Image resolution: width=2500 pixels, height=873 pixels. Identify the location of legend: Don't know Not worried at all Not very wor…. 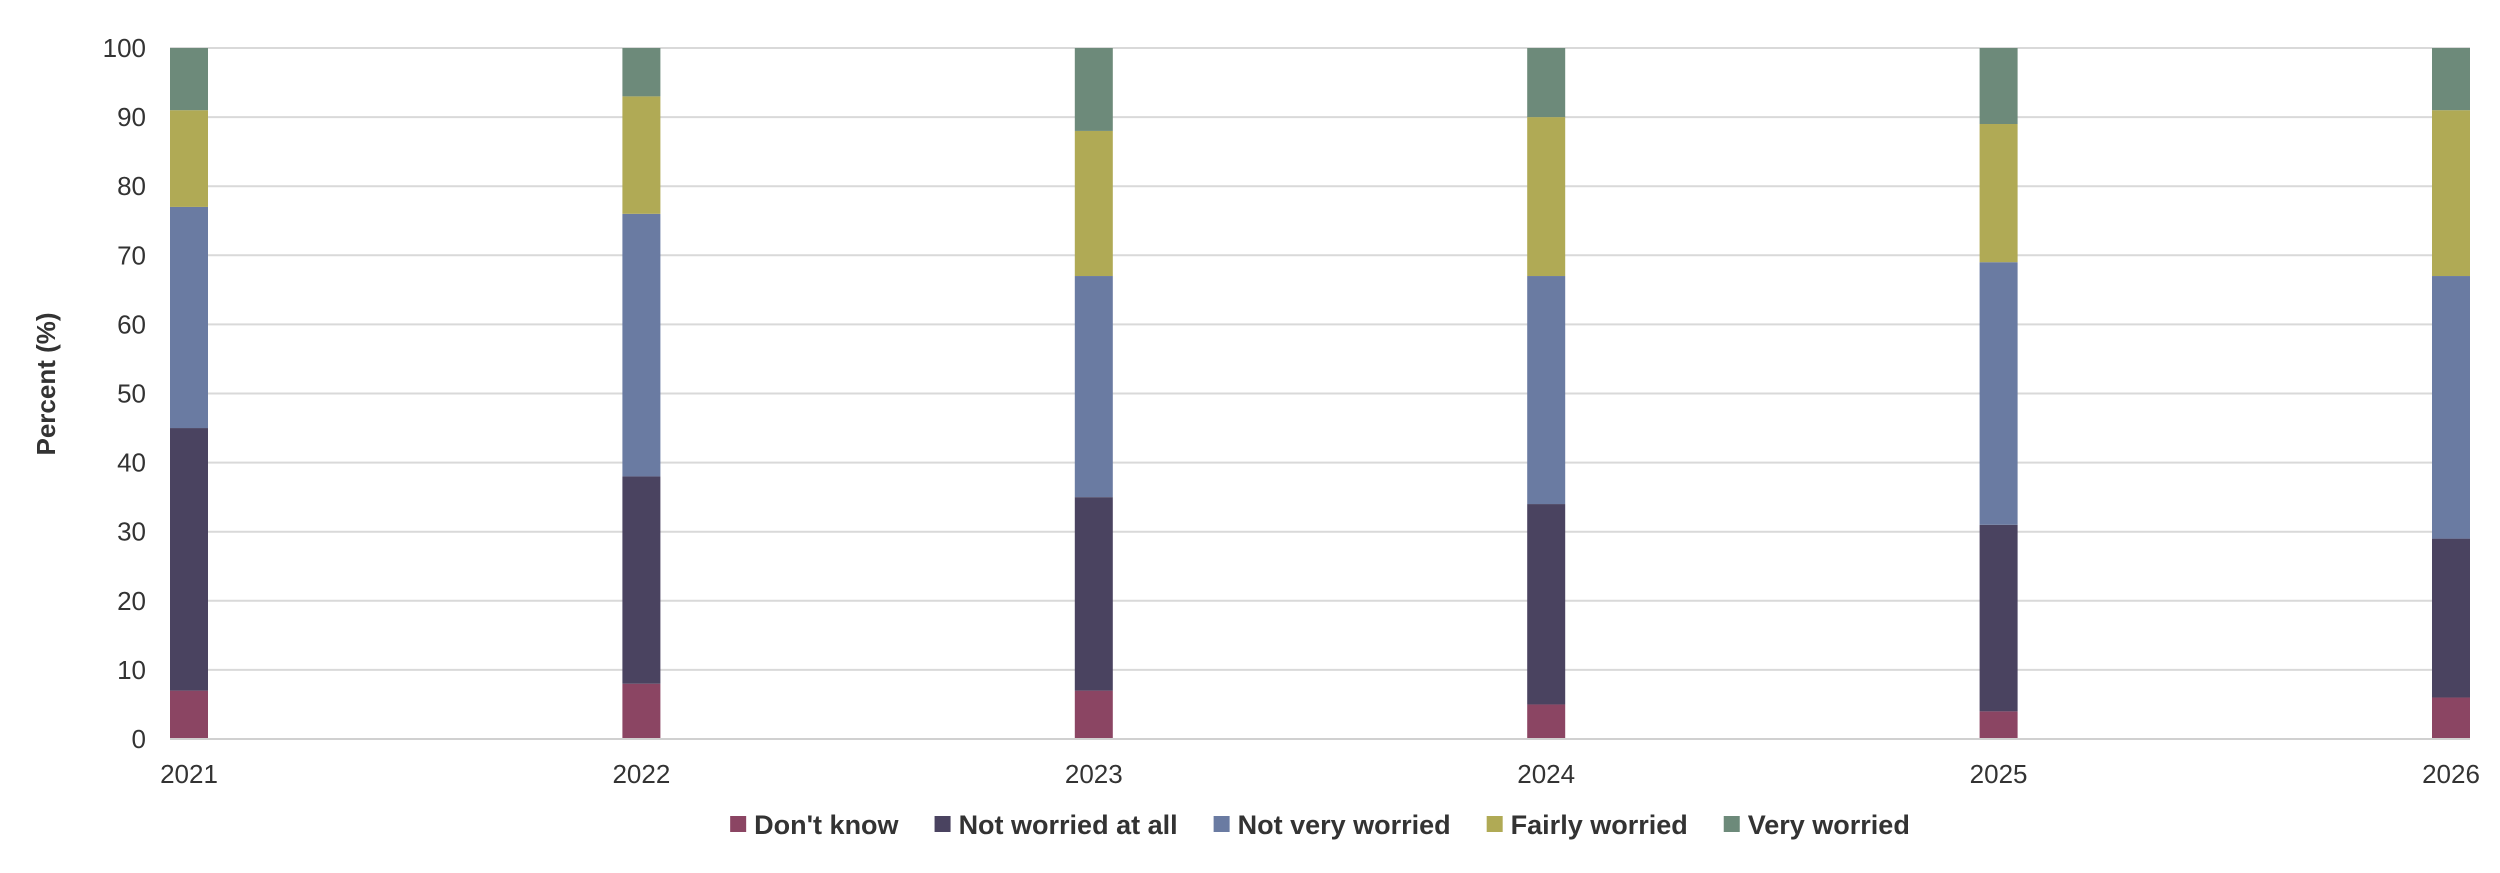
(1320, 825).